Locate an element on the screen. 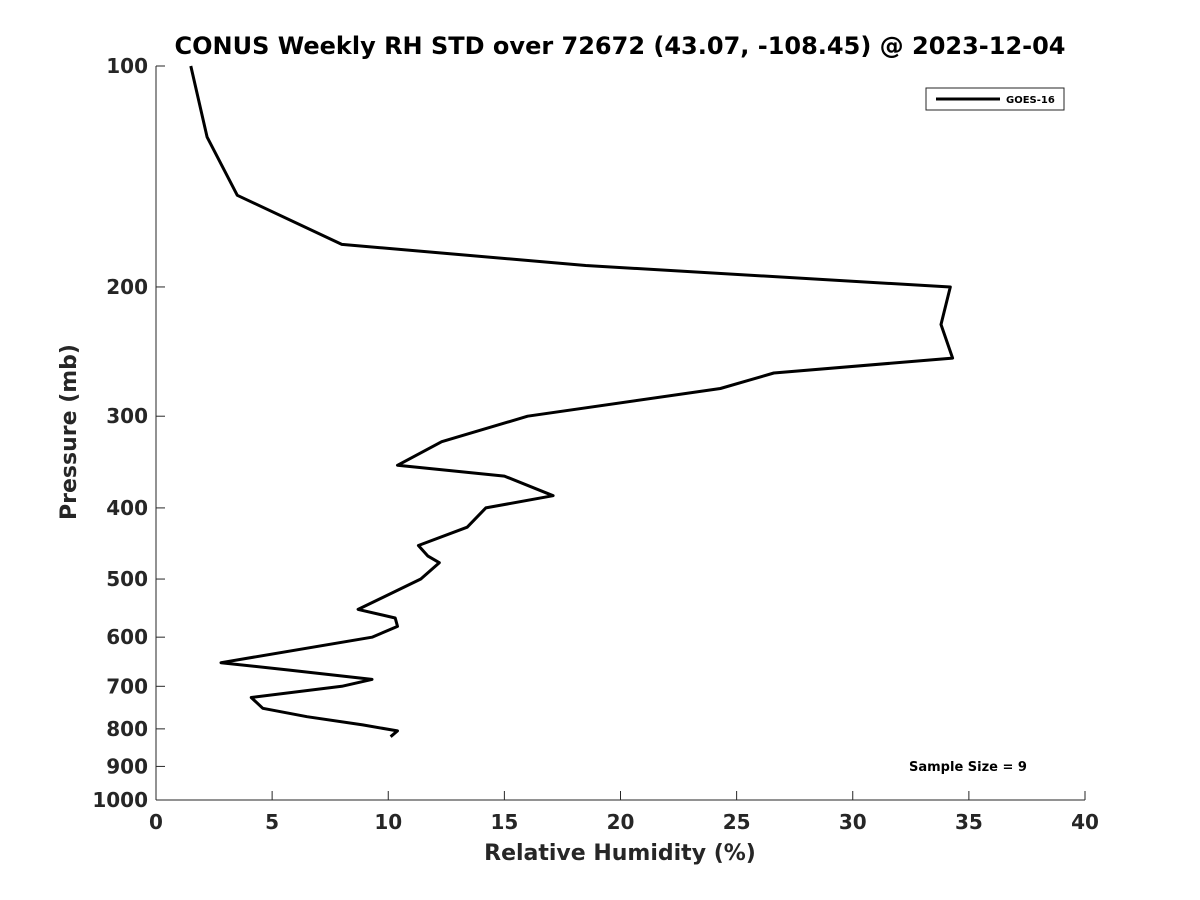 Image resolution: width=1200 pixels, height=900 pixels. x-tick-label: 0 is located at coordinates (156, 822).